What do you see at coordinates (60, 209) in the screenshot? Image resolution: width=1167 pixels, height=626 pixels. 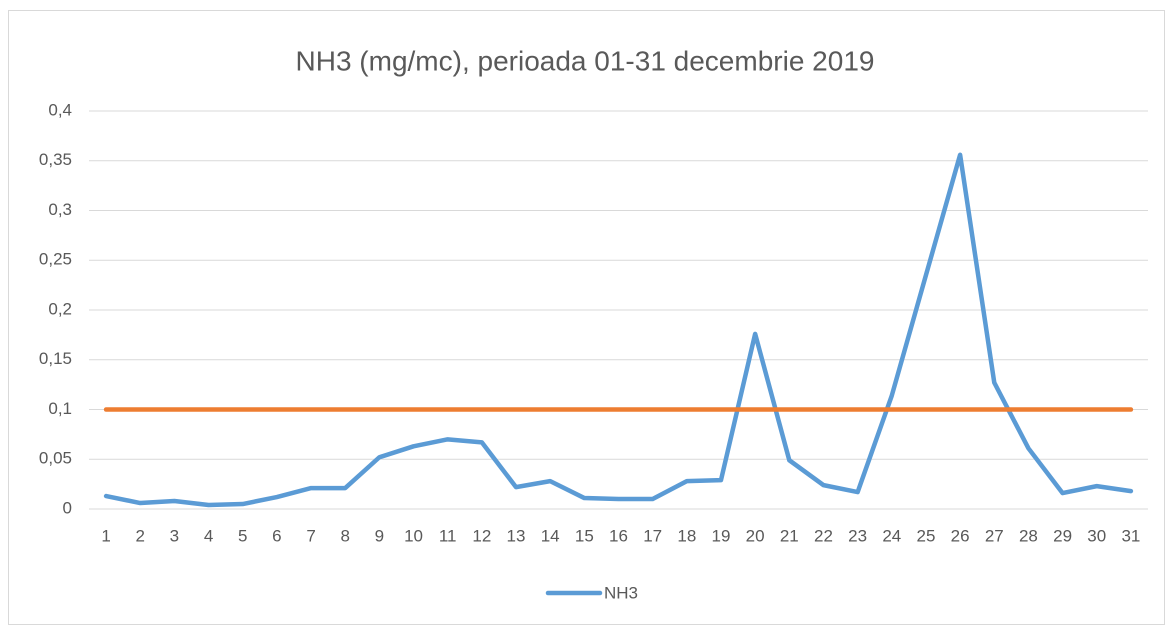 I see `y-tick-label: 0,3` at bounding box center [60, 209].